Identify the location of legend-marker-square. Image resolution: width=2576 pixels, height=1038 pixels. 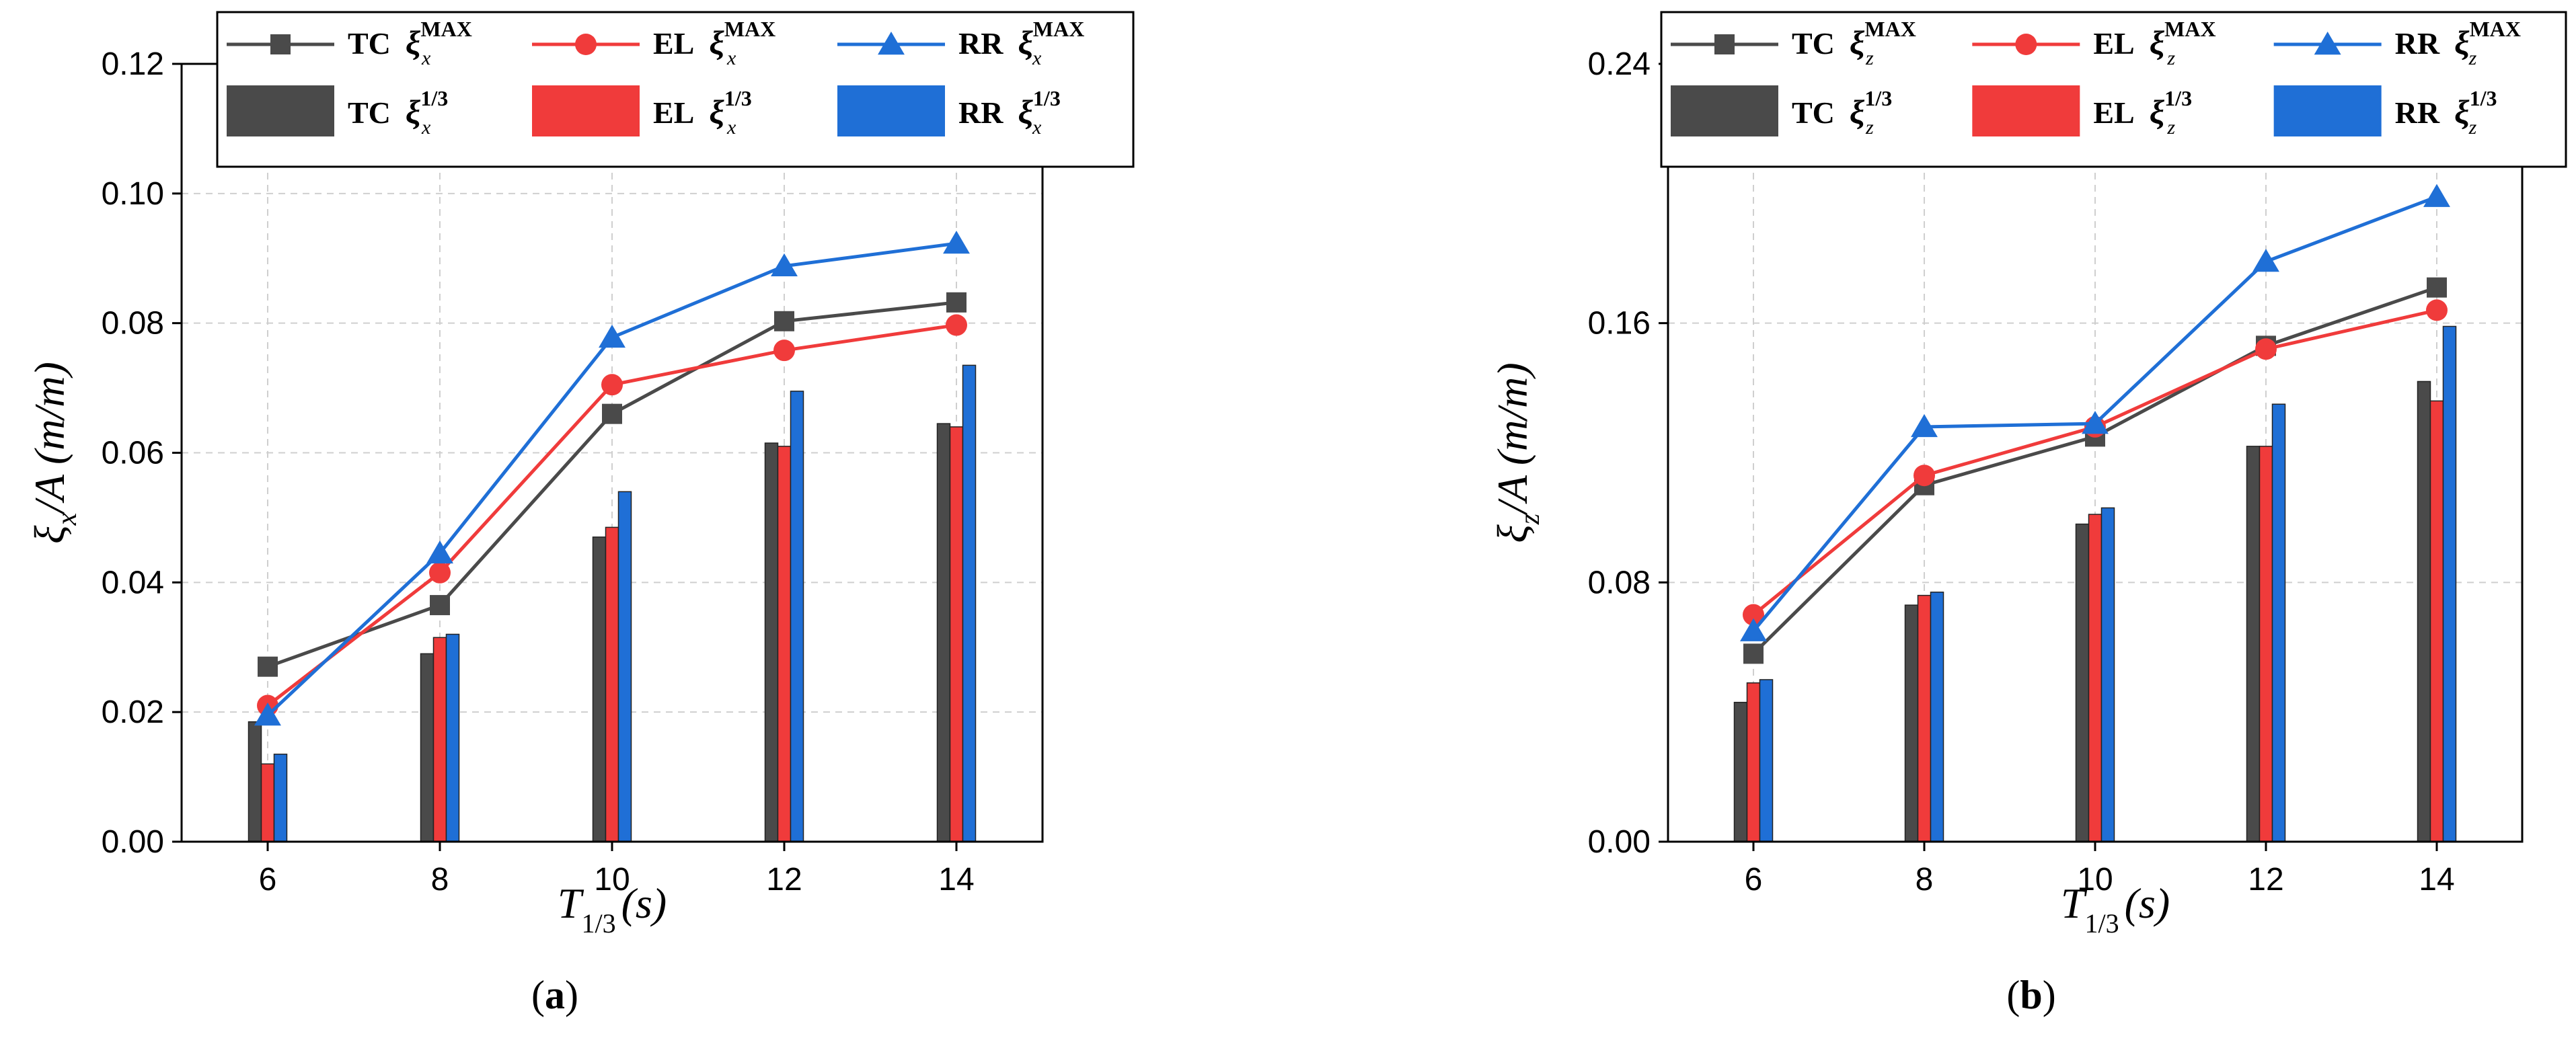
(1724, 44).